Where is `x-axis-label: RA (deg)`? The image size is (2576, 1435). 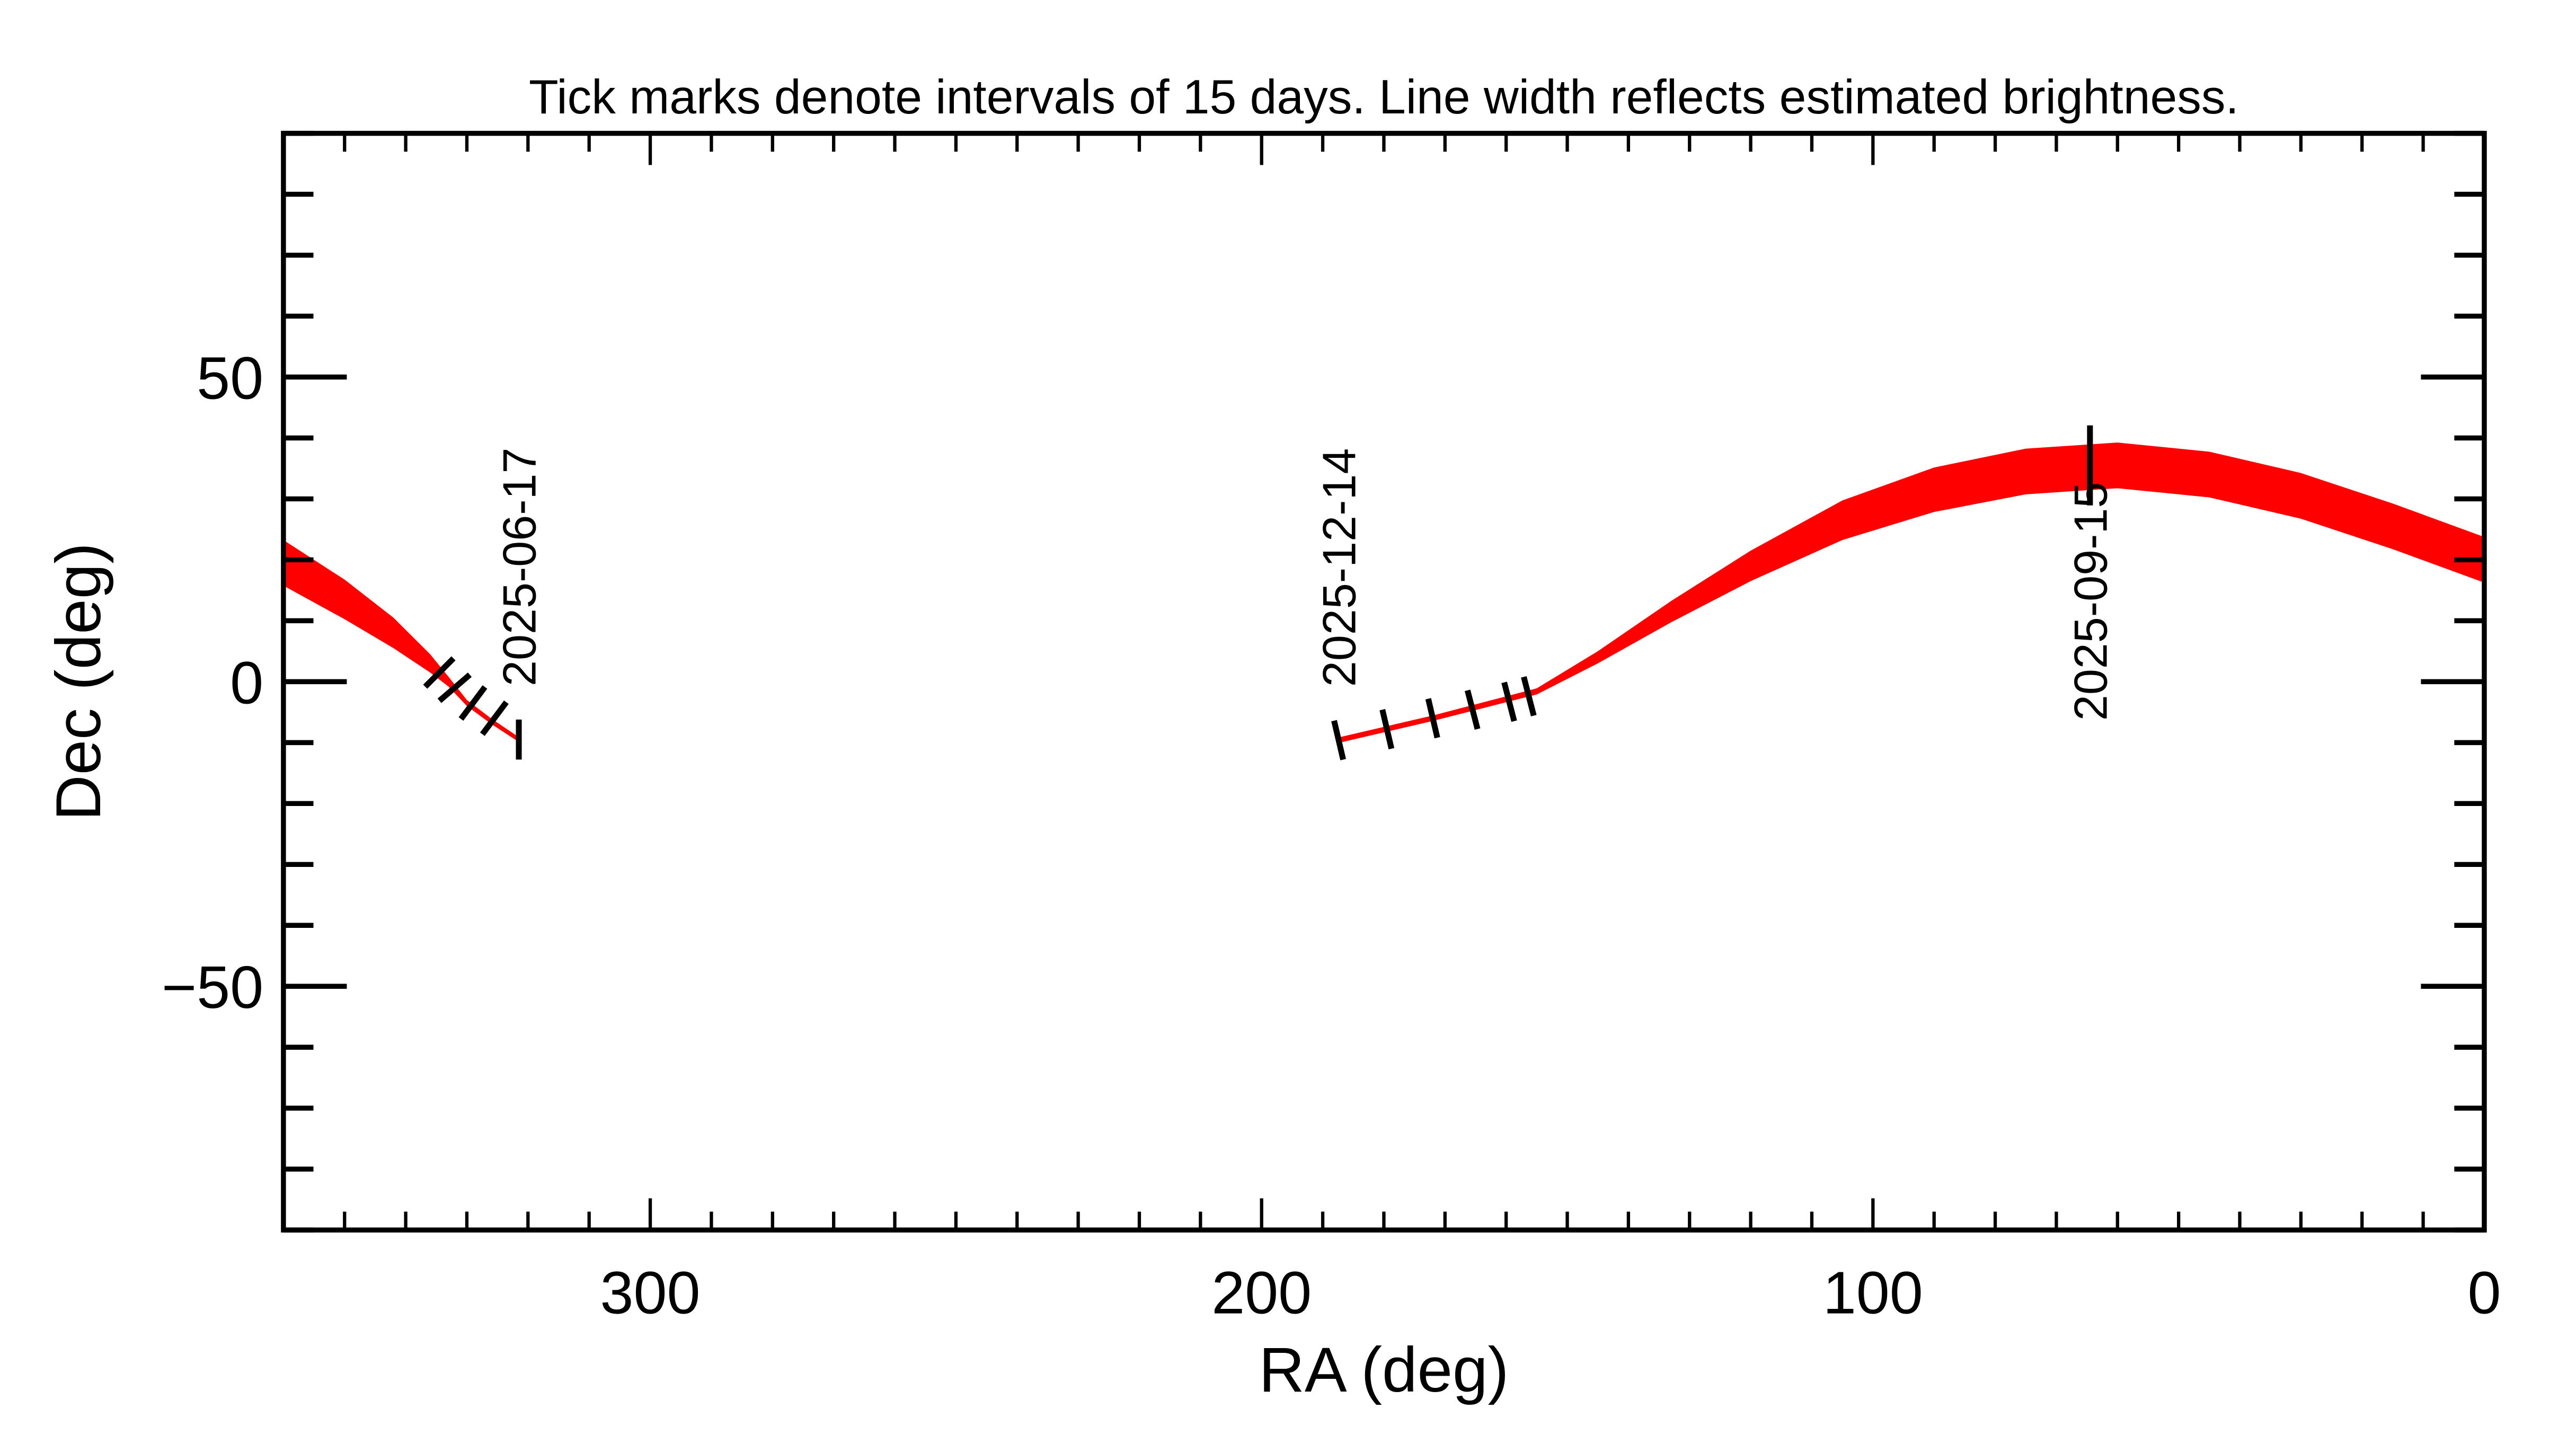
x-axis-label: RA (deg) is located at coordinates (1384, 1370).